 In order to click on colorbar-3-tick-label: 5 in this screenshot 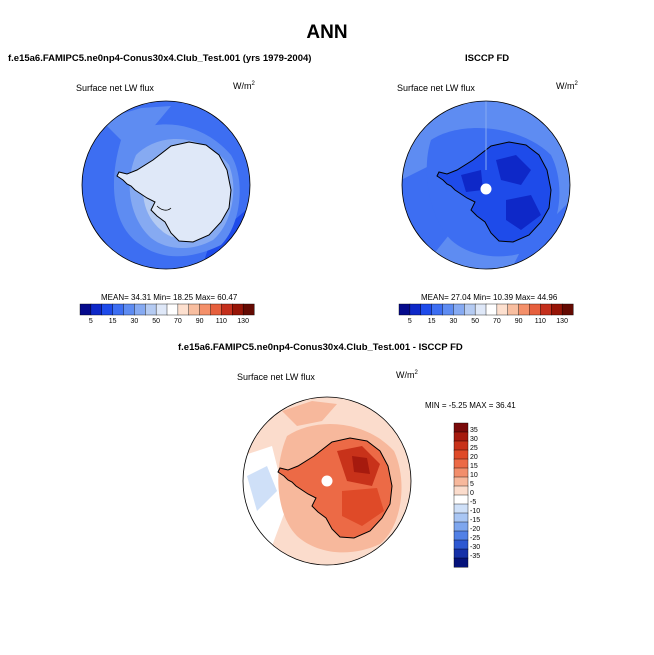, I will do `click(472, 484)`.